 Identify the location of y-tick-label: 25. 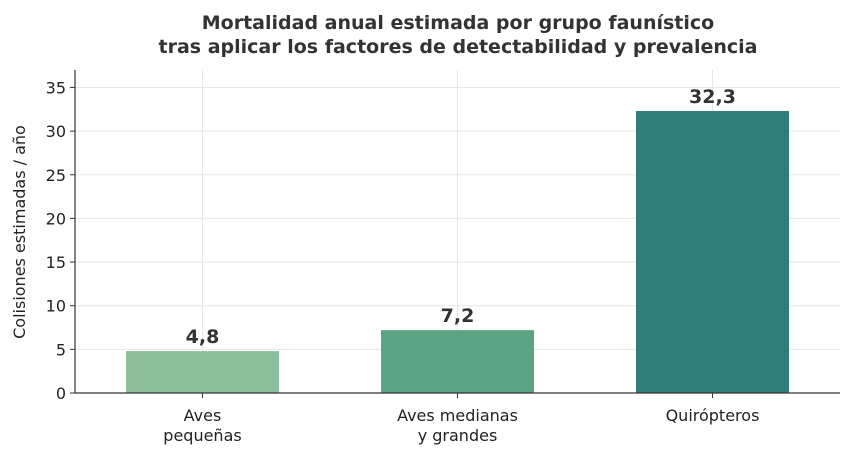
(56, 175).